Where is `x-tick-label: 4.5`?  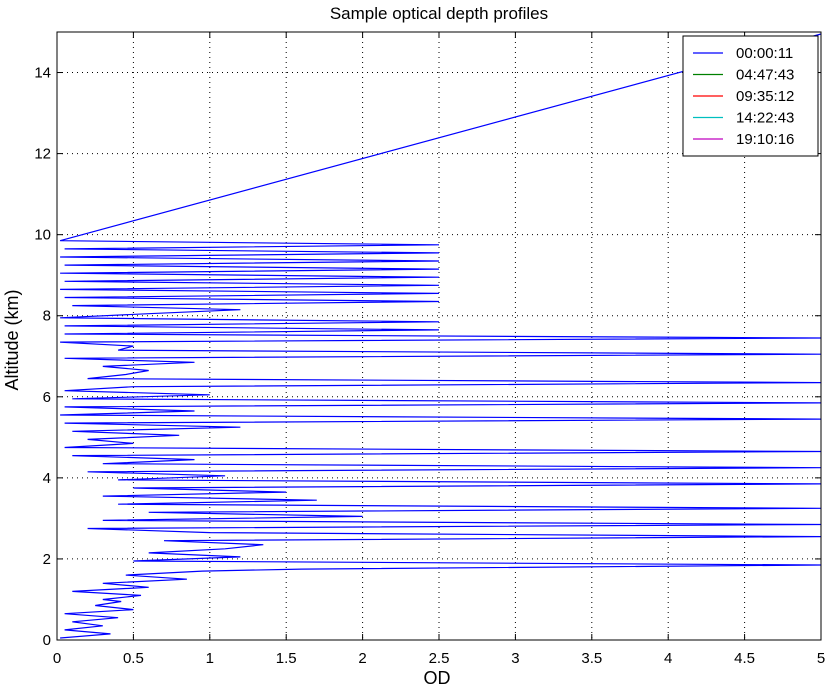 x-tick-label: 4.5 is located at coordinates (744, 658).